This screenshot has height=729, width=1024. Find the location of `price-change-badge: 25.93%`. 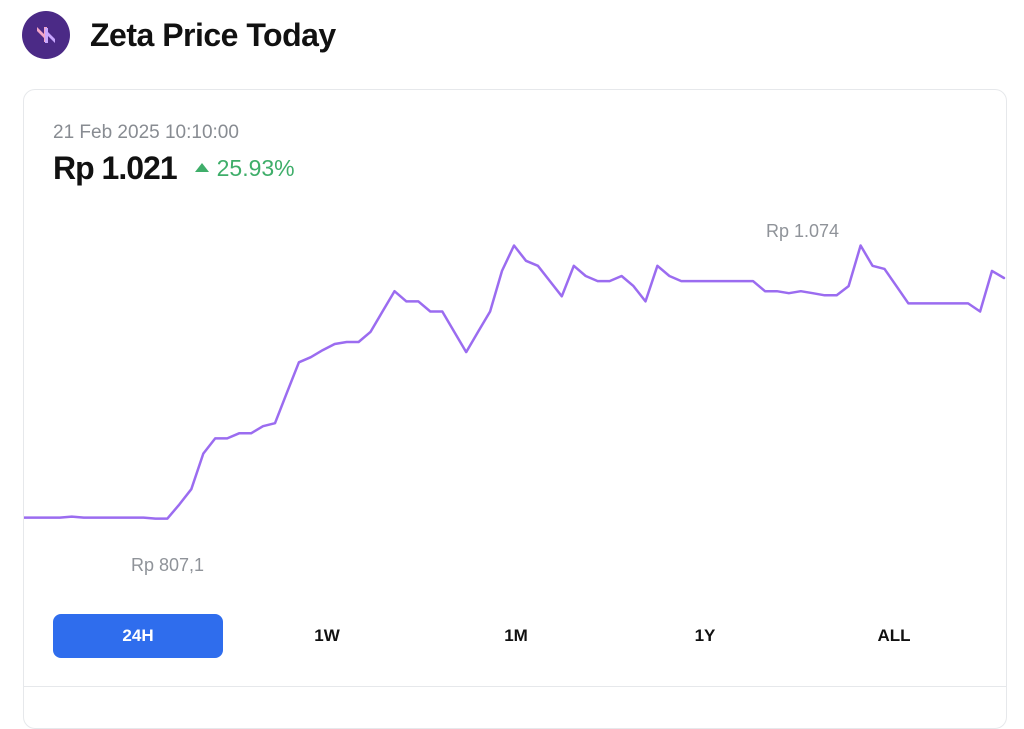

price-change-badge: 25.93% is located at coordinates (244, 168).